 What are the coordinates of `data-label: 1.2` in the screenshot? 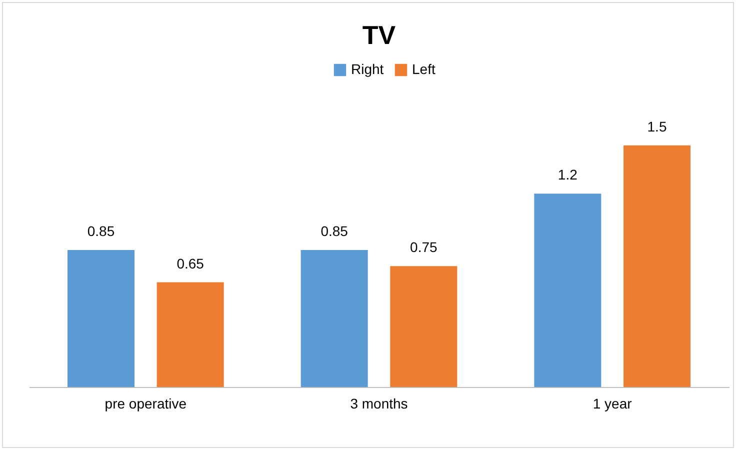 It's located at (568, 174).